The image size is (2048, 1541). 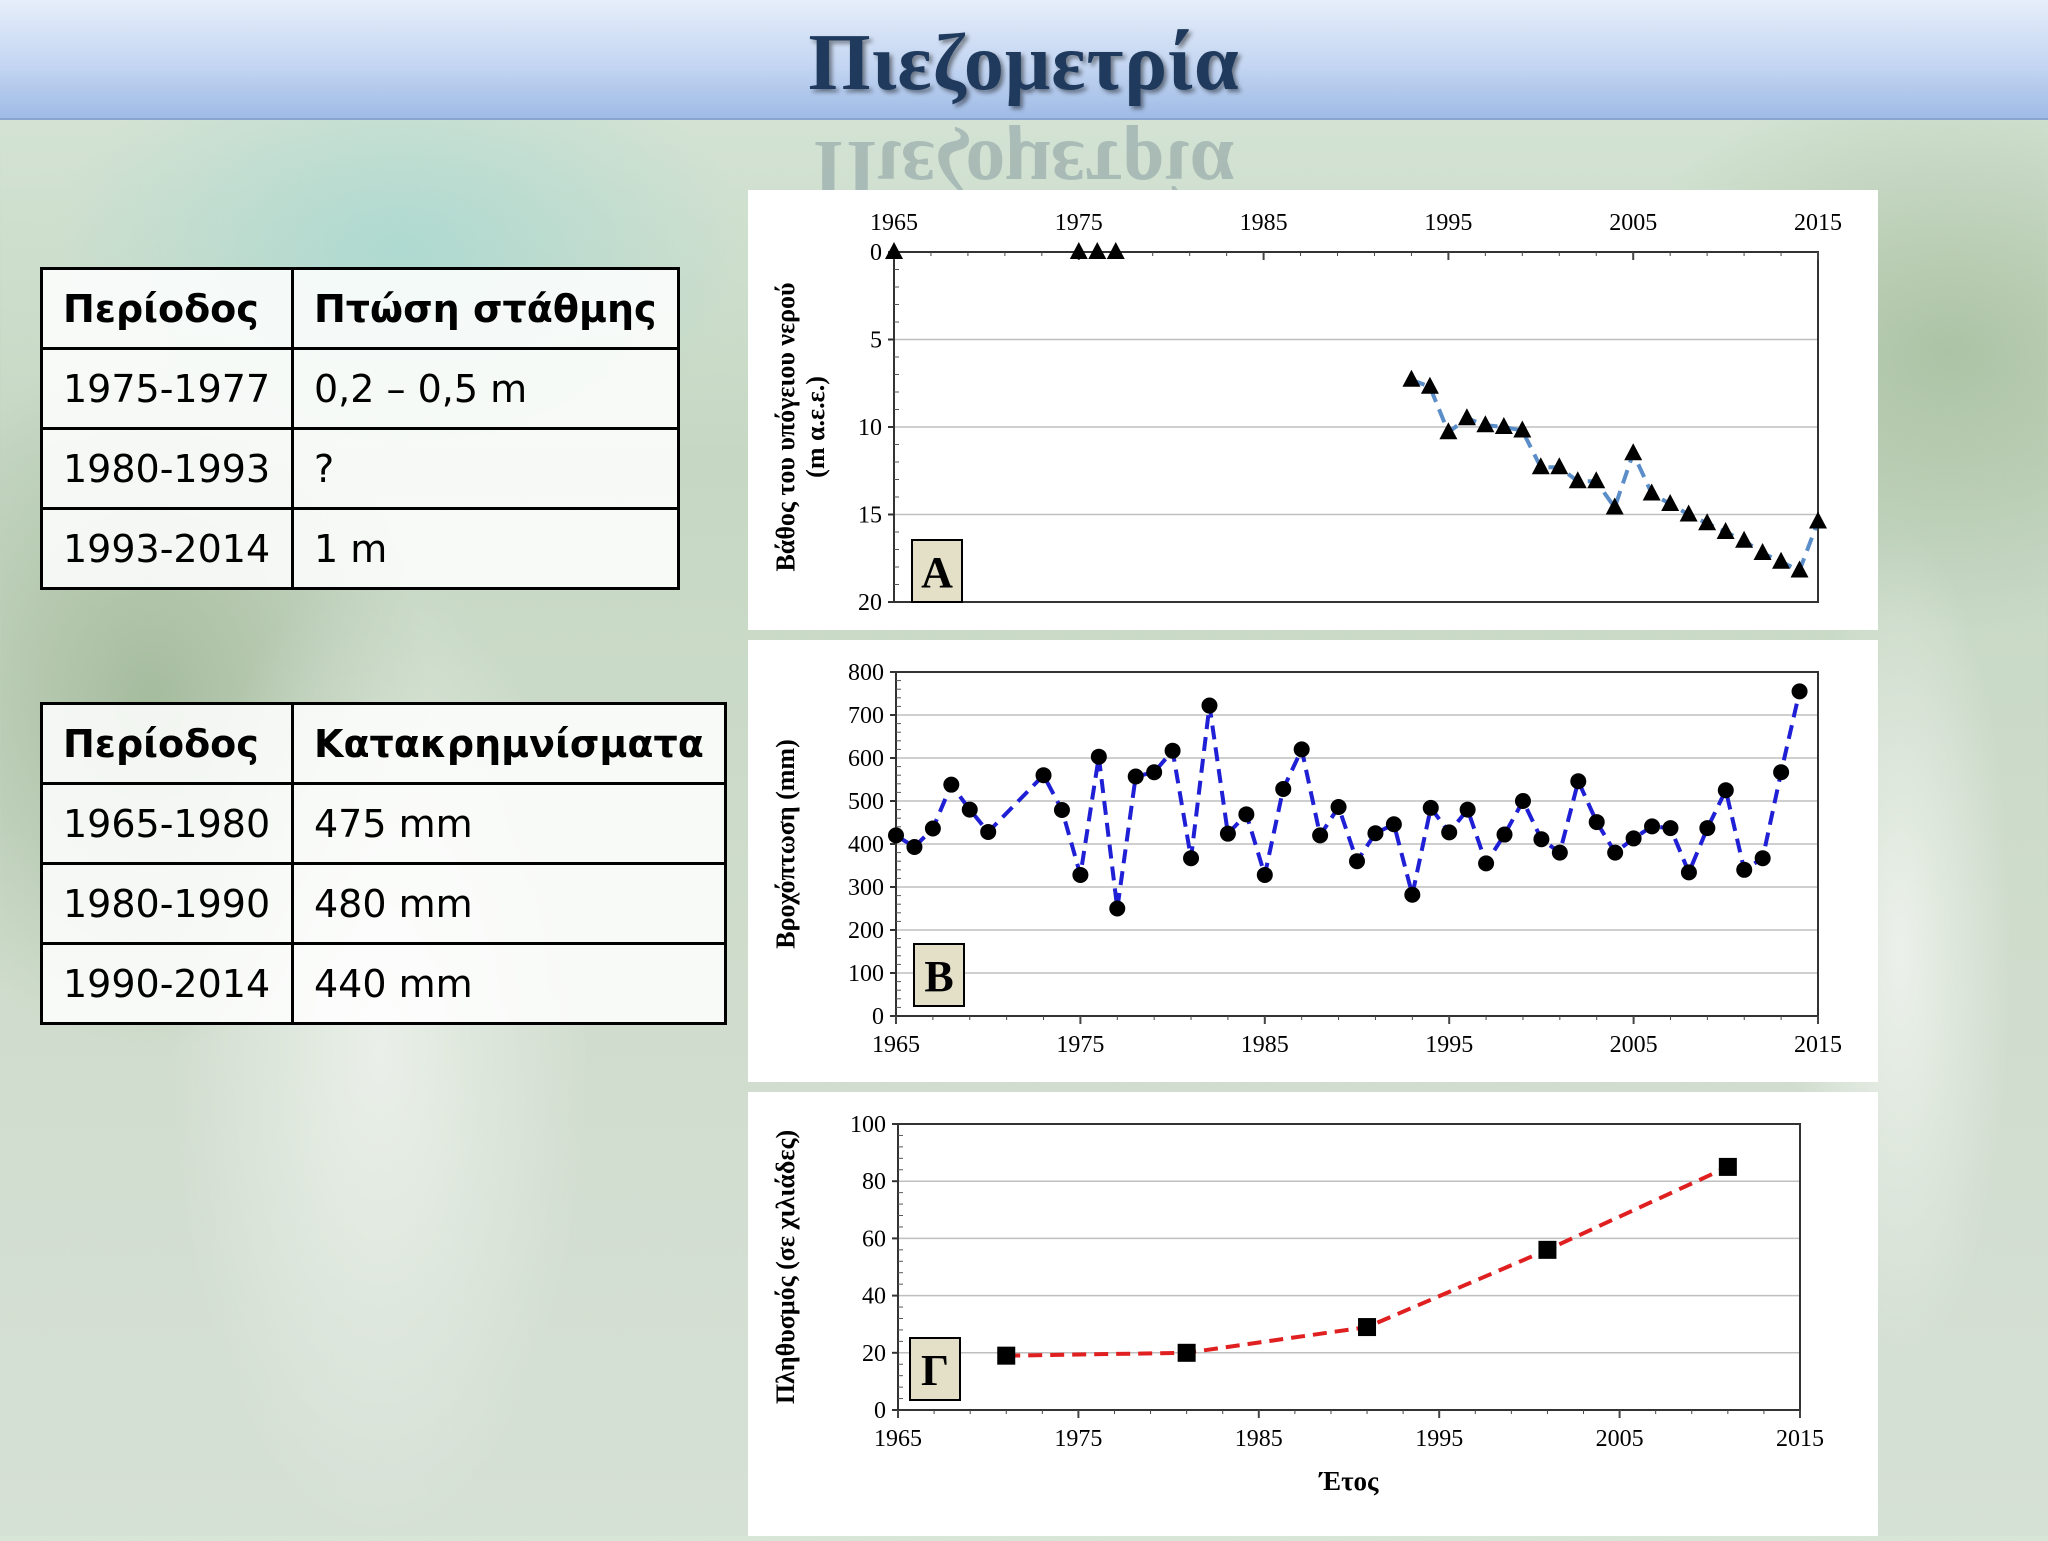 What do you see at coordinates (485, 468) in the screenshot?
I see `value-cell: ?` at bounding box center [485, 468].